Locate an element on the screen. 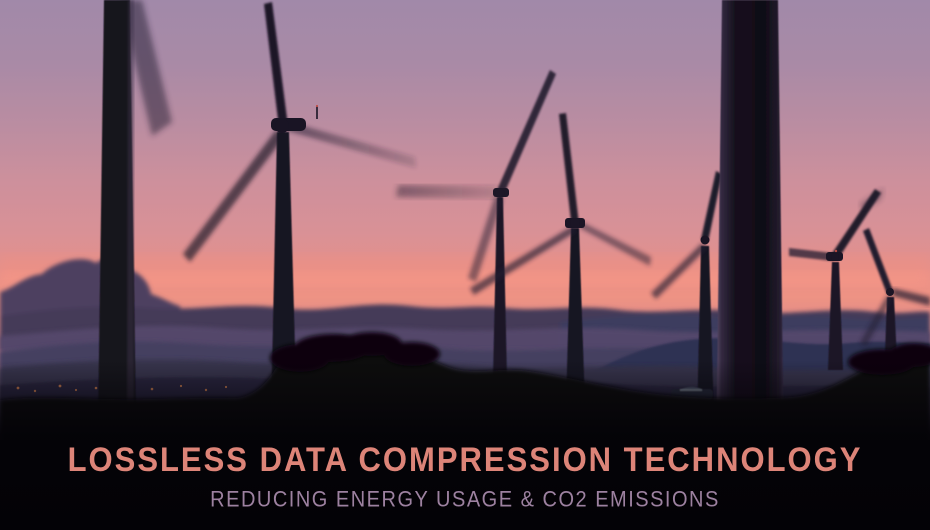  page-title: LOSSLESS DATA COMPRESSION TECHNOLOGY is located at coordinates (465, 459).